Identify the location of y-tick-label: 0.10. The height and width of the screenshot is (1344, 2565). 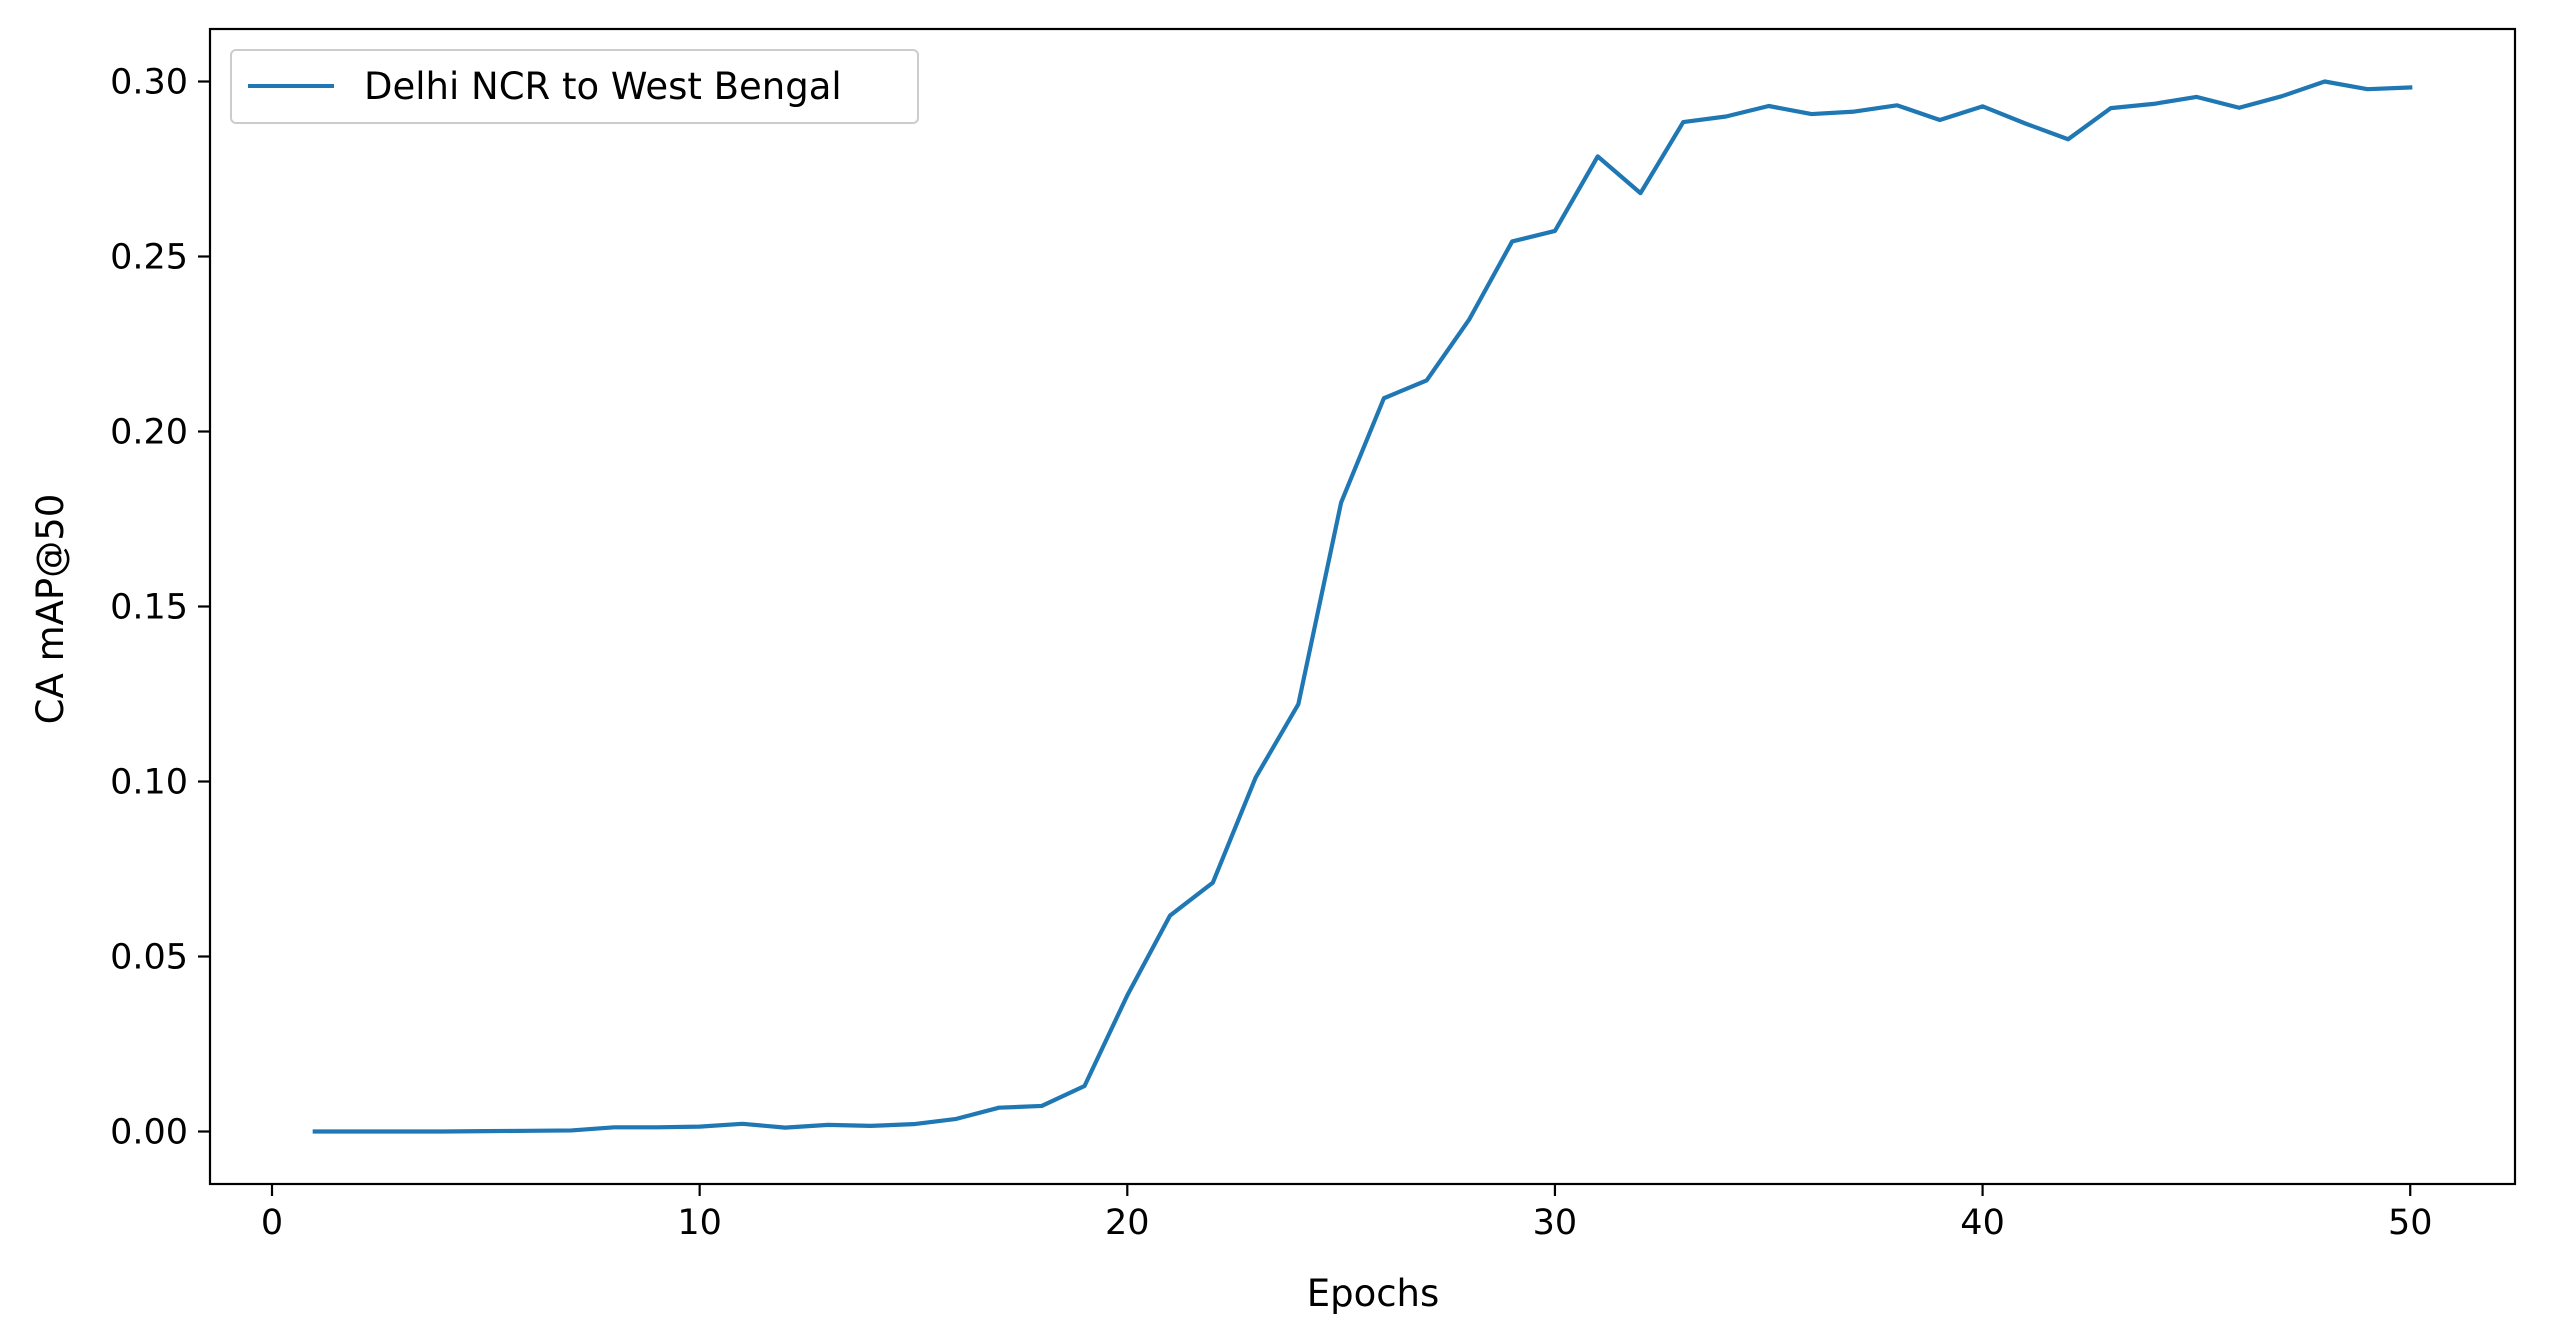
(149, 783).